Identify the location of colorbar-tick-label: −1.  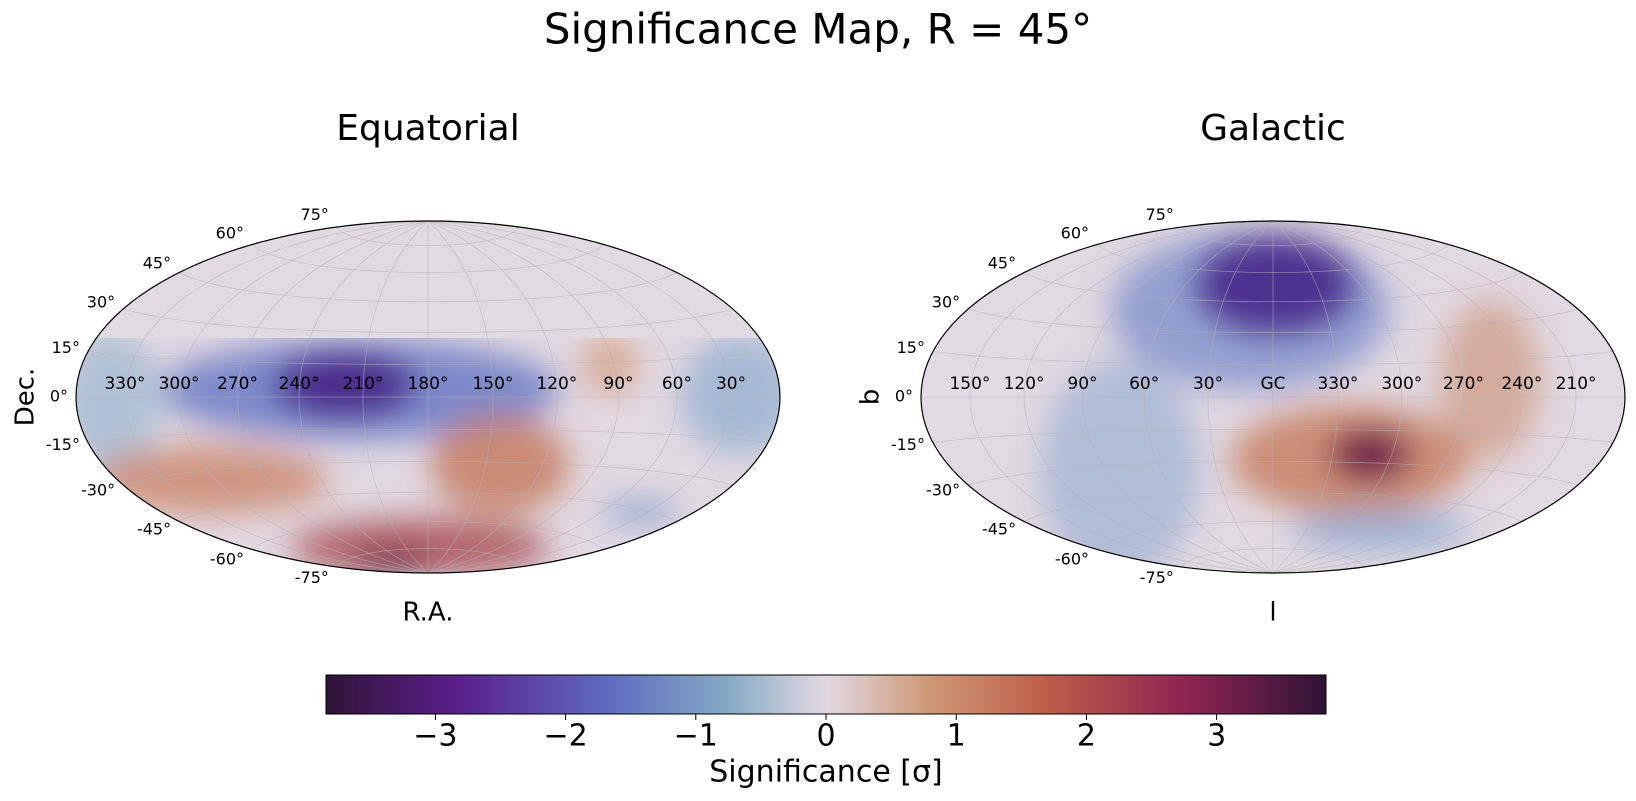
(696, 736).